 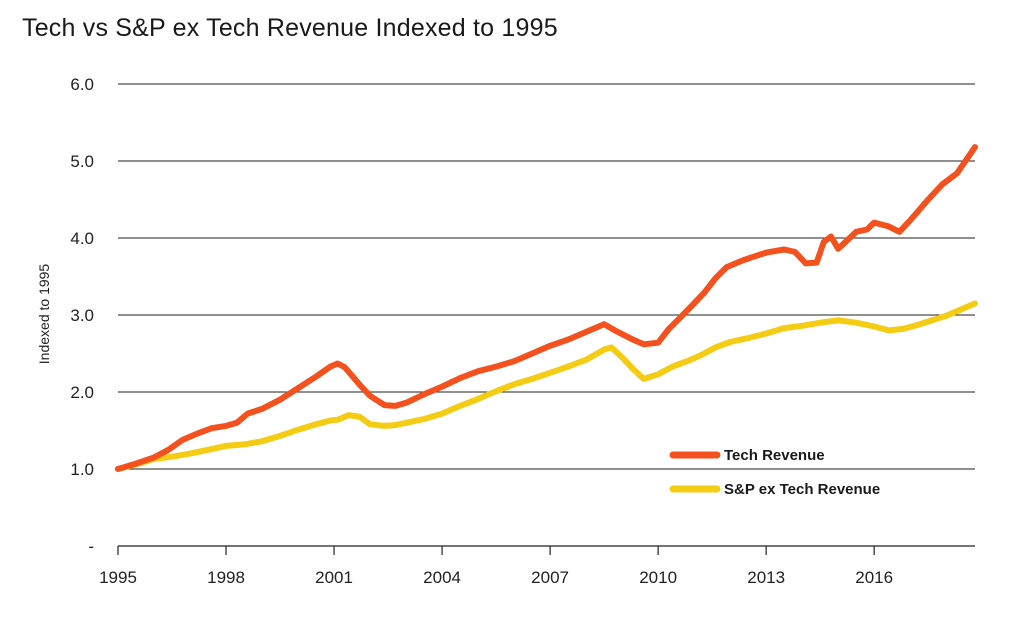 I want to click on y-tick-label: 1.0, so click(x=82, y=469).